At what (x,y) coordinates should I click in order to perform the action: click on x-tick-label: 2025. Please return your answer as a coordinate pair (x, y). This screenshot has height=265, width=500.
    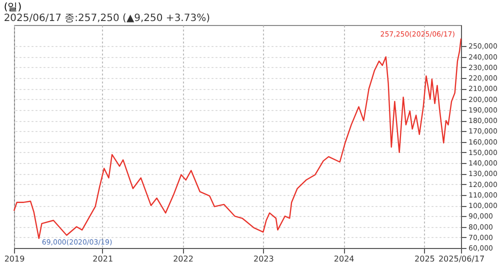
    Looking at the image, I should click on (424, 259).